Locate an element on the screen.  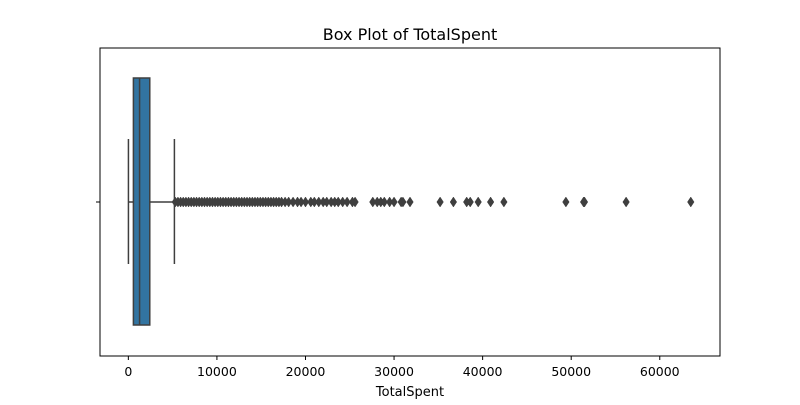
x-tick-label: 40000 is located at coordinates (483, 371).